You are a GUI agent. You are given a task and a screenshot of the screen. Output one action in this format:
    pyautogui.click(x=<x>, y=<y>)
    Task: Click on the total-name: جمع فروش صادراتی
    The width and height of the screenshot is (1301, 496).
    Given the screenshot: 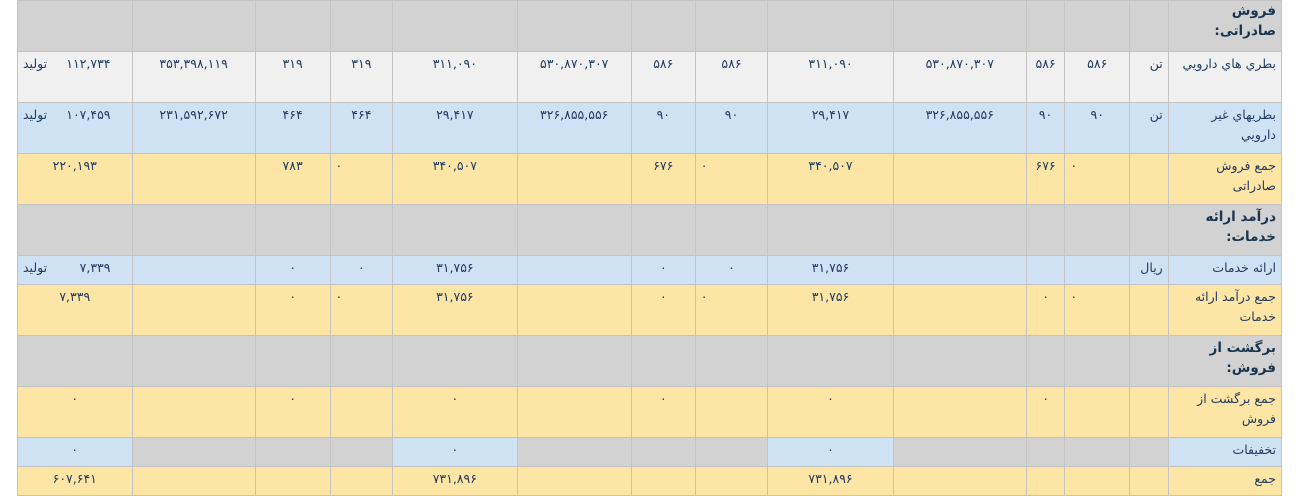 What is the action you would take?
    pyautogui.click(x=1225, y=179)
    